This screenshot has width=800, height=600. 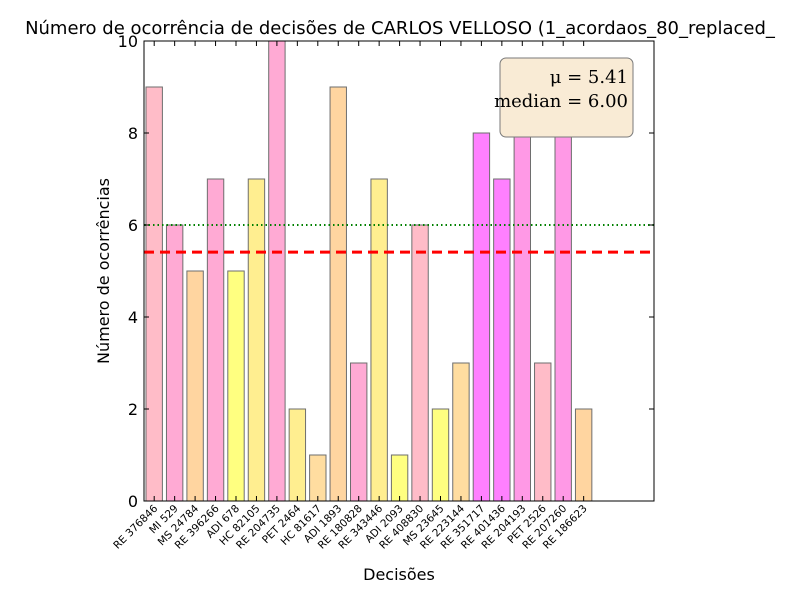 I want to click on ytick-label-10: 10, so click(x=128, y=41).